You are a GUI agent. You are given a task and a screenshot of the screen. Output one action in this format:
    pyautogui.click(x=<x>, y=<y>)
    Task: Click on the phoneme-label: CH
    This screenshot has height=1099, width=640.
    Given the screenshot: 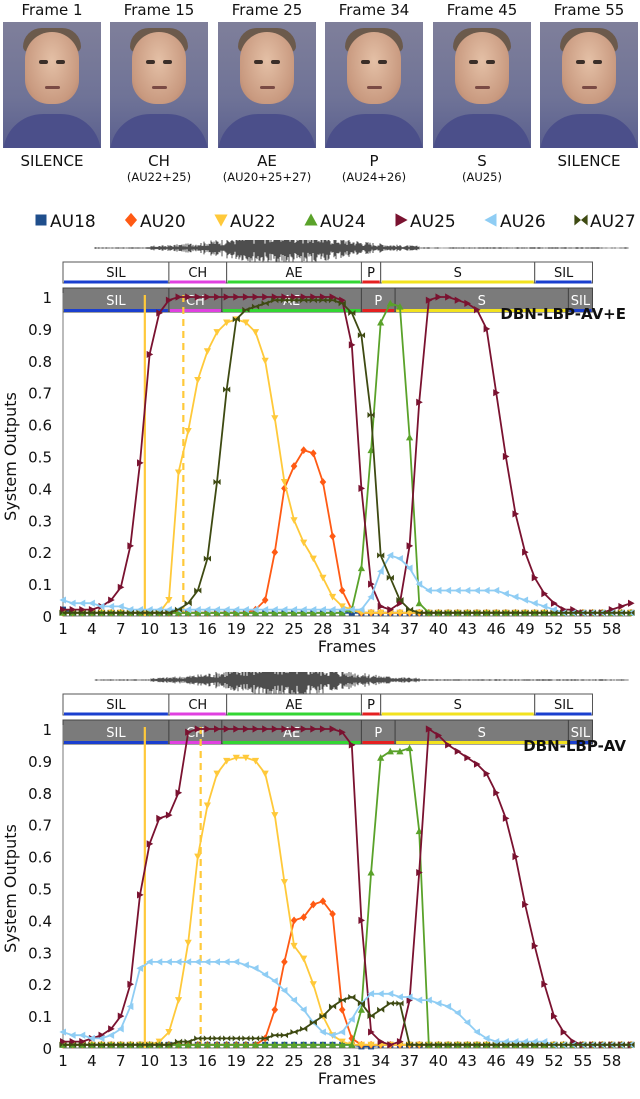 What is the action you would take?
    pyautogui.click(x=159, y=161)
    